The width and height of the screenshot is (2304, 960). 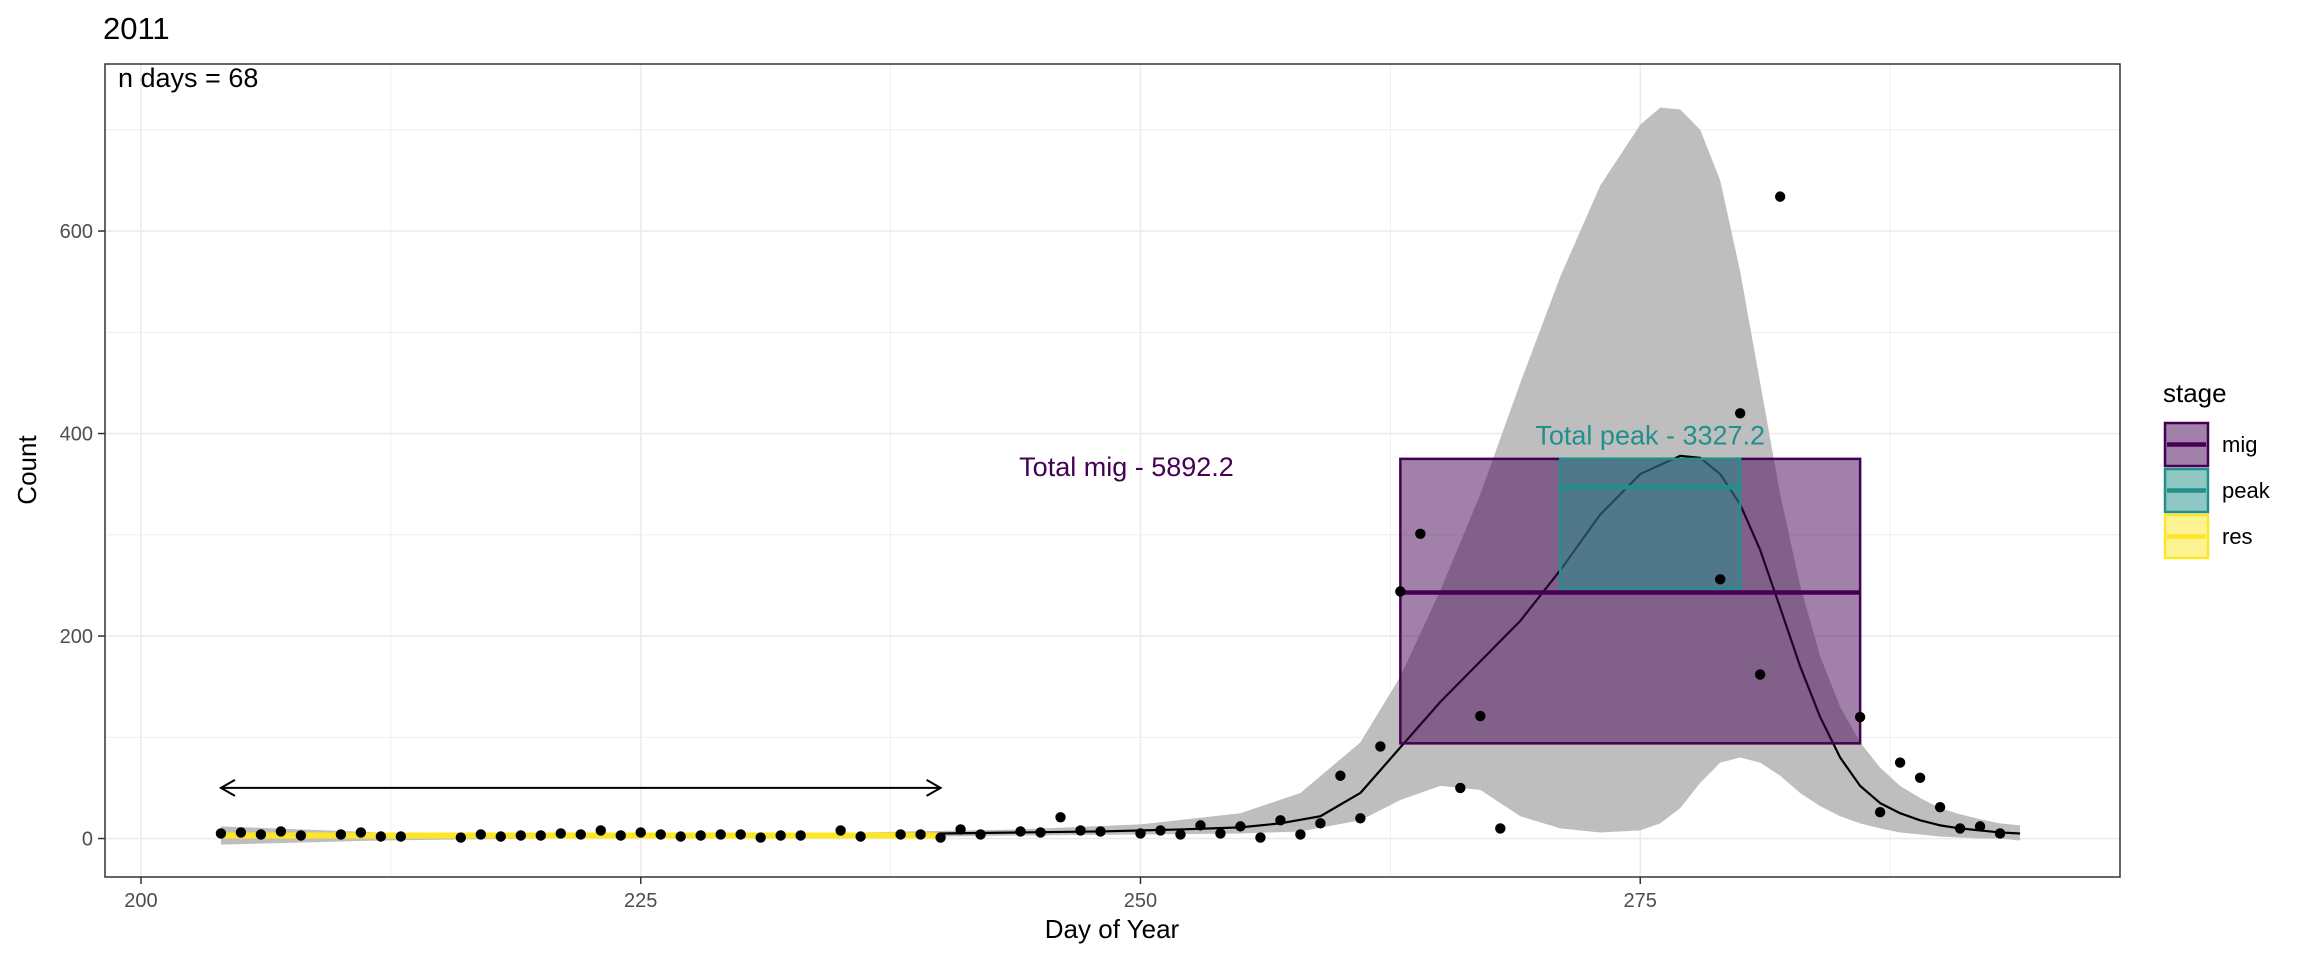 What do you see at coordinates (1140, 901) in the screenshot?
I see `x-tick-label: 250` at bounding box center [1140, 901].